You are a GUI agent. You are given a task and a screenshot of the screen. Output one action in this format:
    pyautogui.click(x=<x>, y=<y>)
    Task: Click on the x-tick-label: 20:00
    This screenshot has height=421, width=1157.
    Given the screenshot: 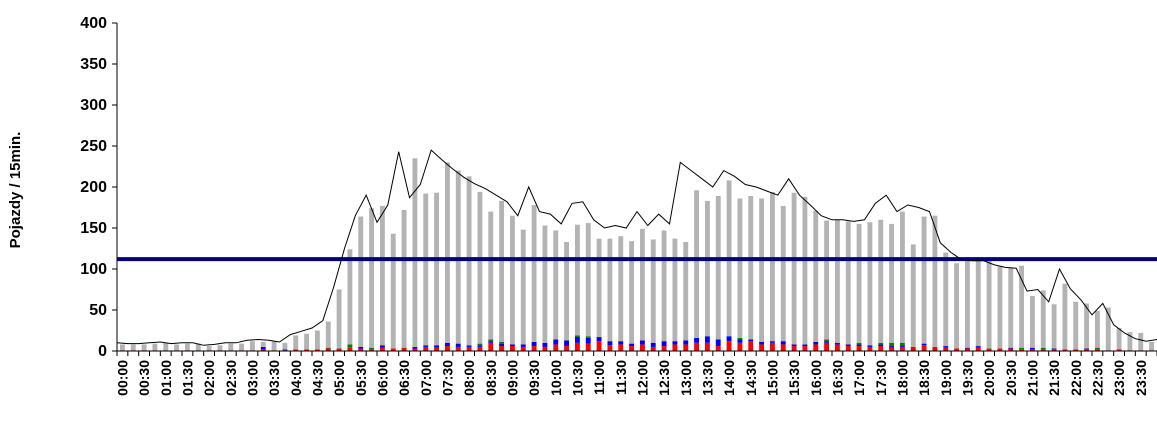 What is the action you would take?
    pyautogui.click(x=989, y=378)
    